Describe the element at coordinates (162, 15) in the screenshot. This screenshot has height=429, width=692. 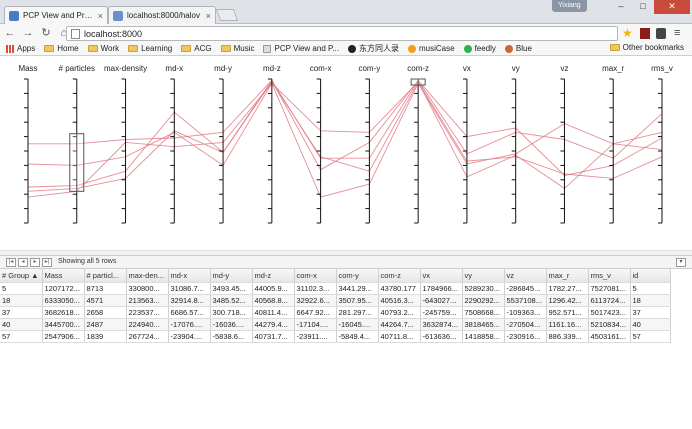
I see `tab-localhost-halo: localhost:8000/halov ×` at that location.